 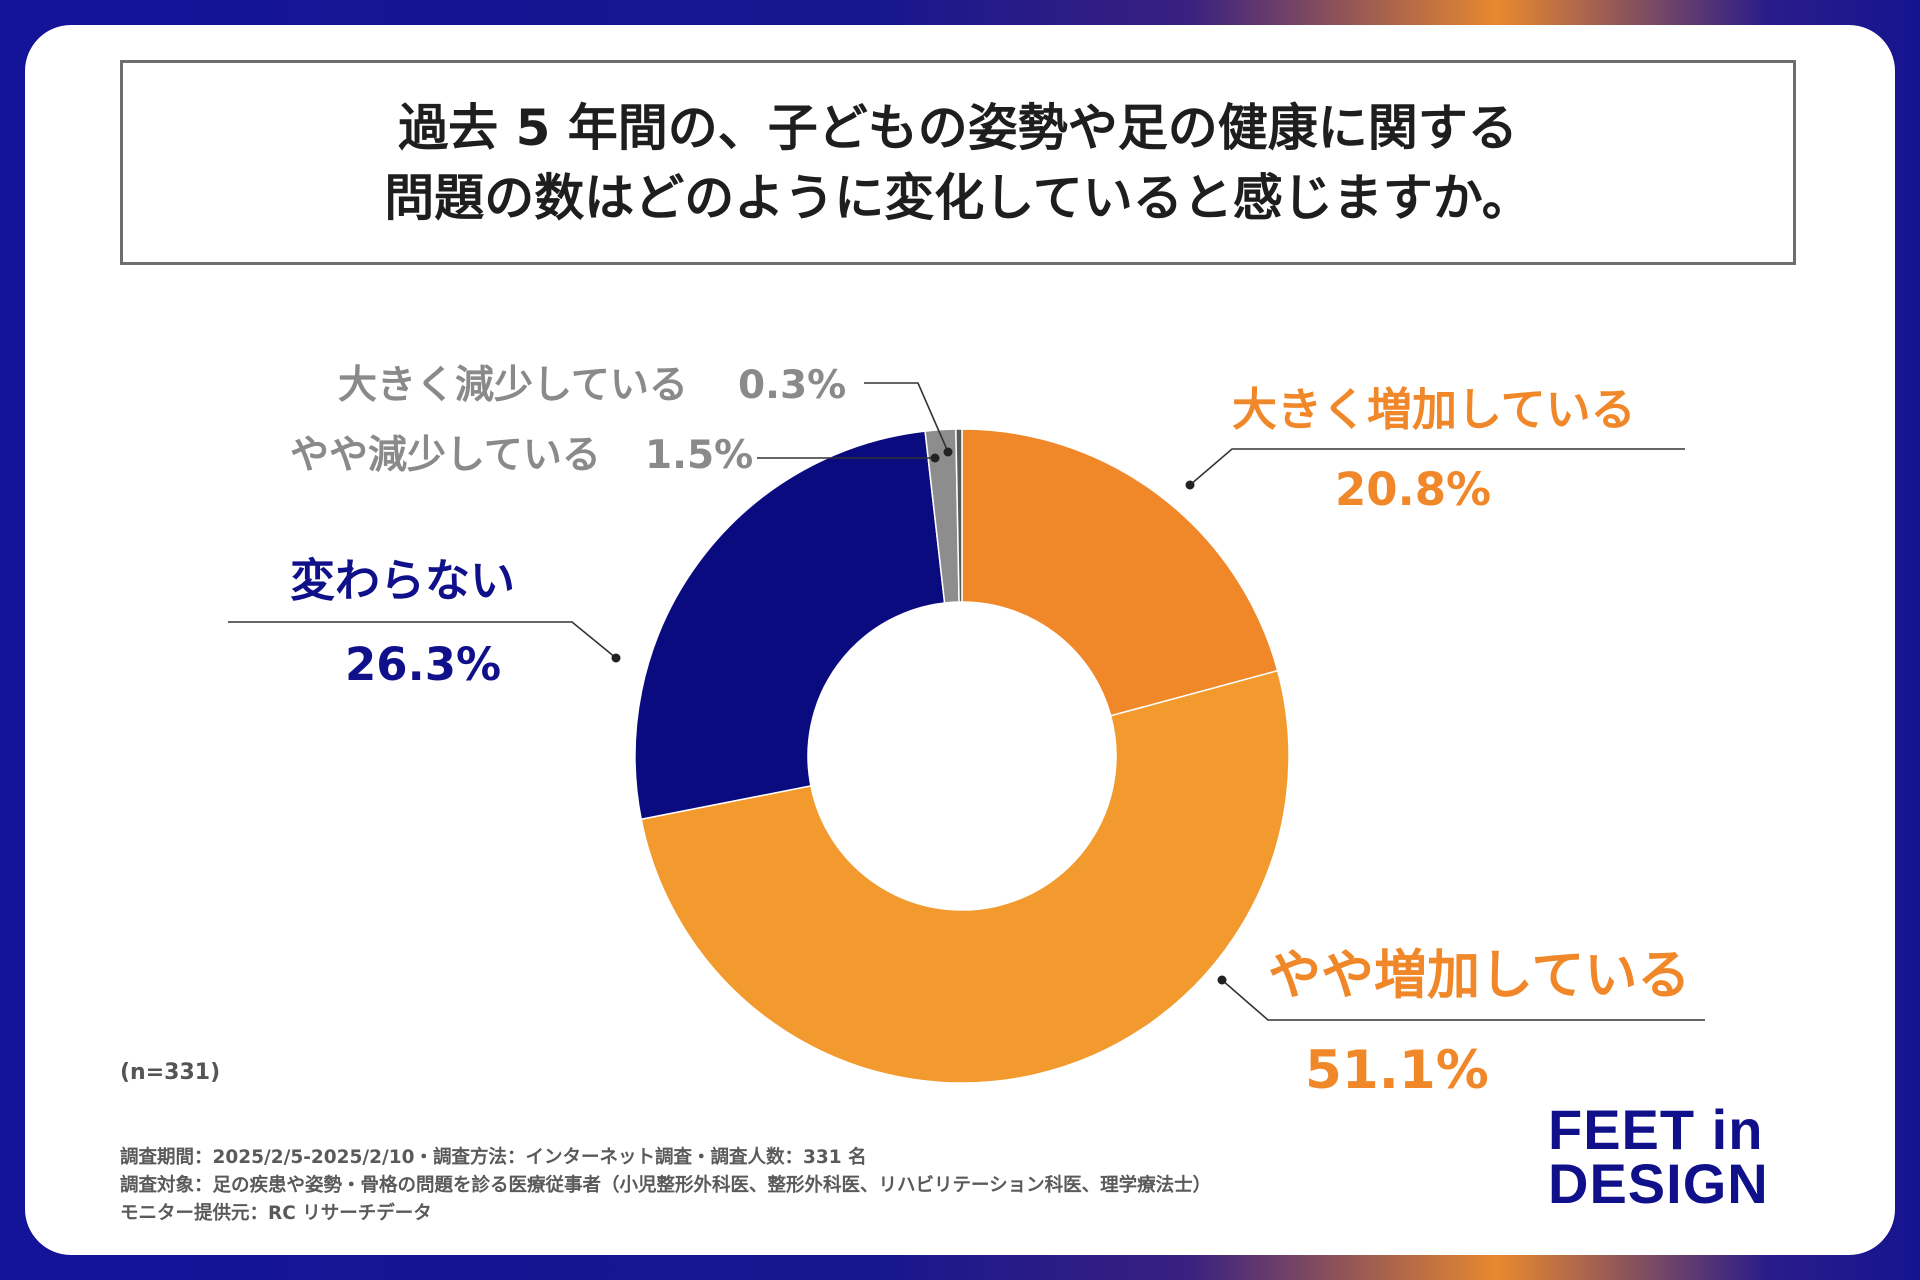 I want to click on leader-slight-decrease-dot, so click(x=935, y=458).